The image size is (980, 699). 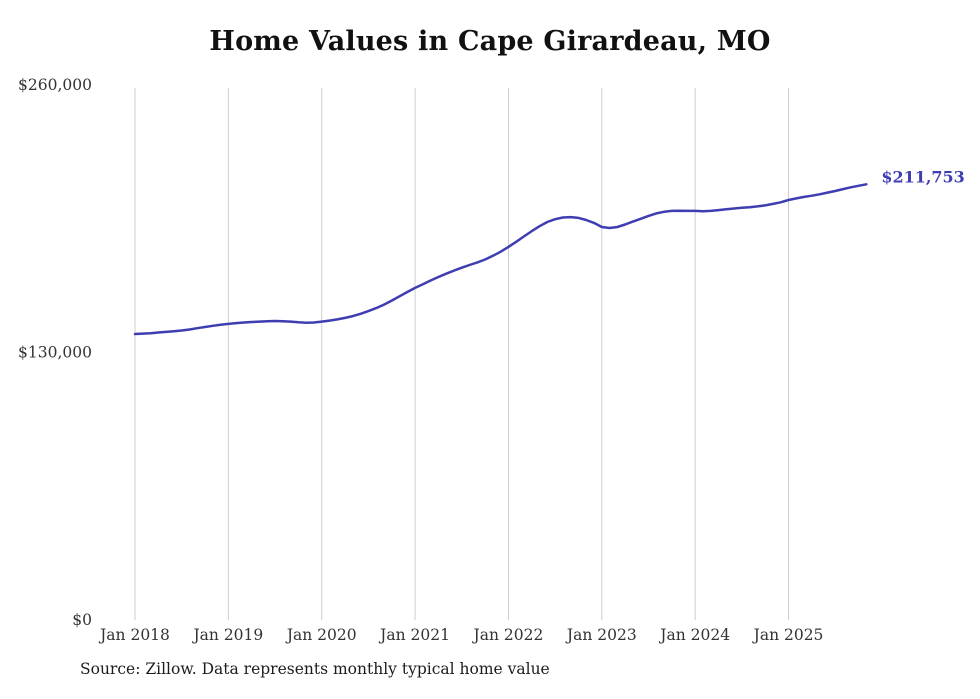 I want to click on x-tick-label: Jan 2021, so click(x=414, y=635).